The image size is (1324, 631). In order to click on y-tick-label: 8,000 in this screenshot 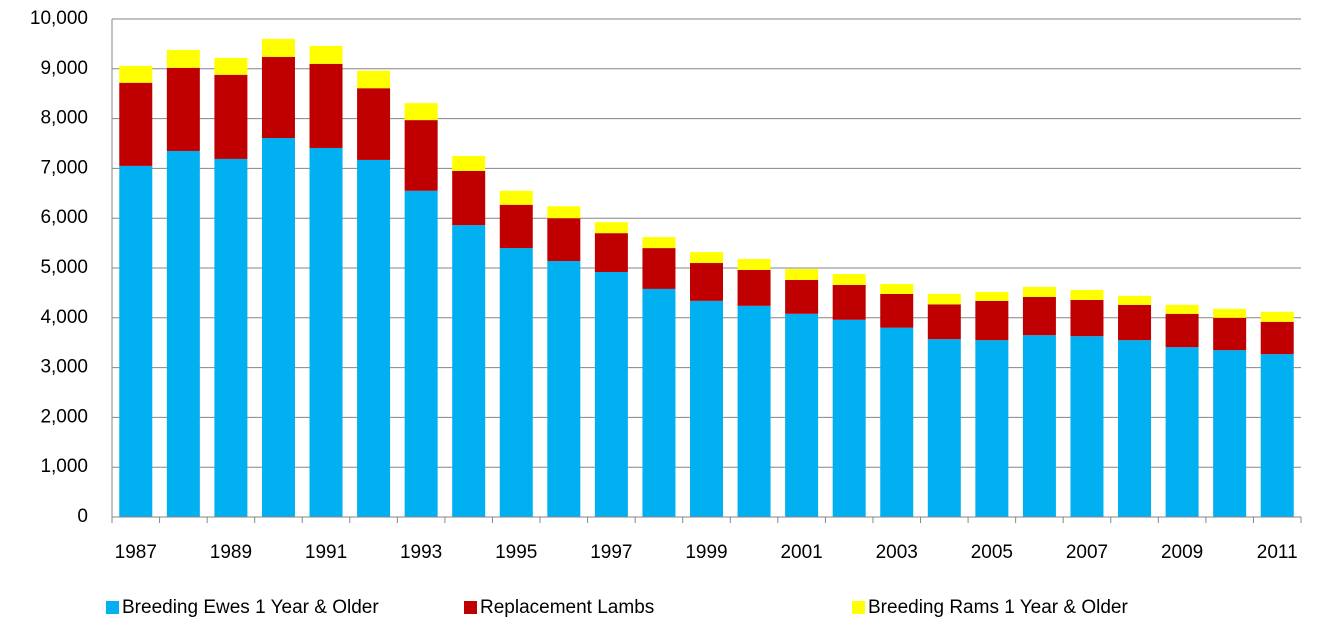, I will do `click(64, 118)`.